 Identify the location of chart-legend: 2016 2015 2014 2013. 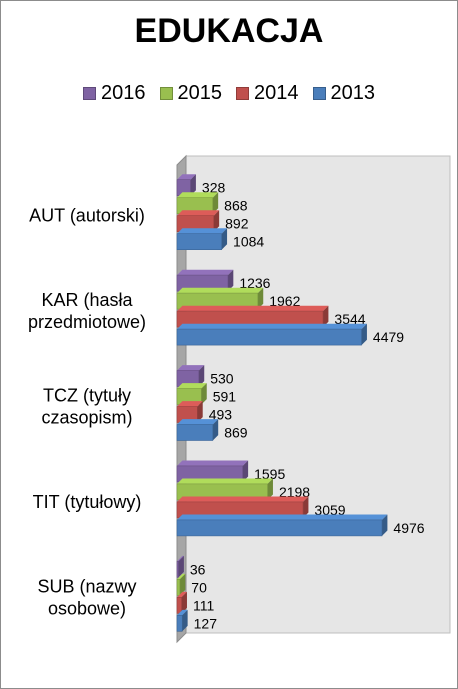
(229, 93).